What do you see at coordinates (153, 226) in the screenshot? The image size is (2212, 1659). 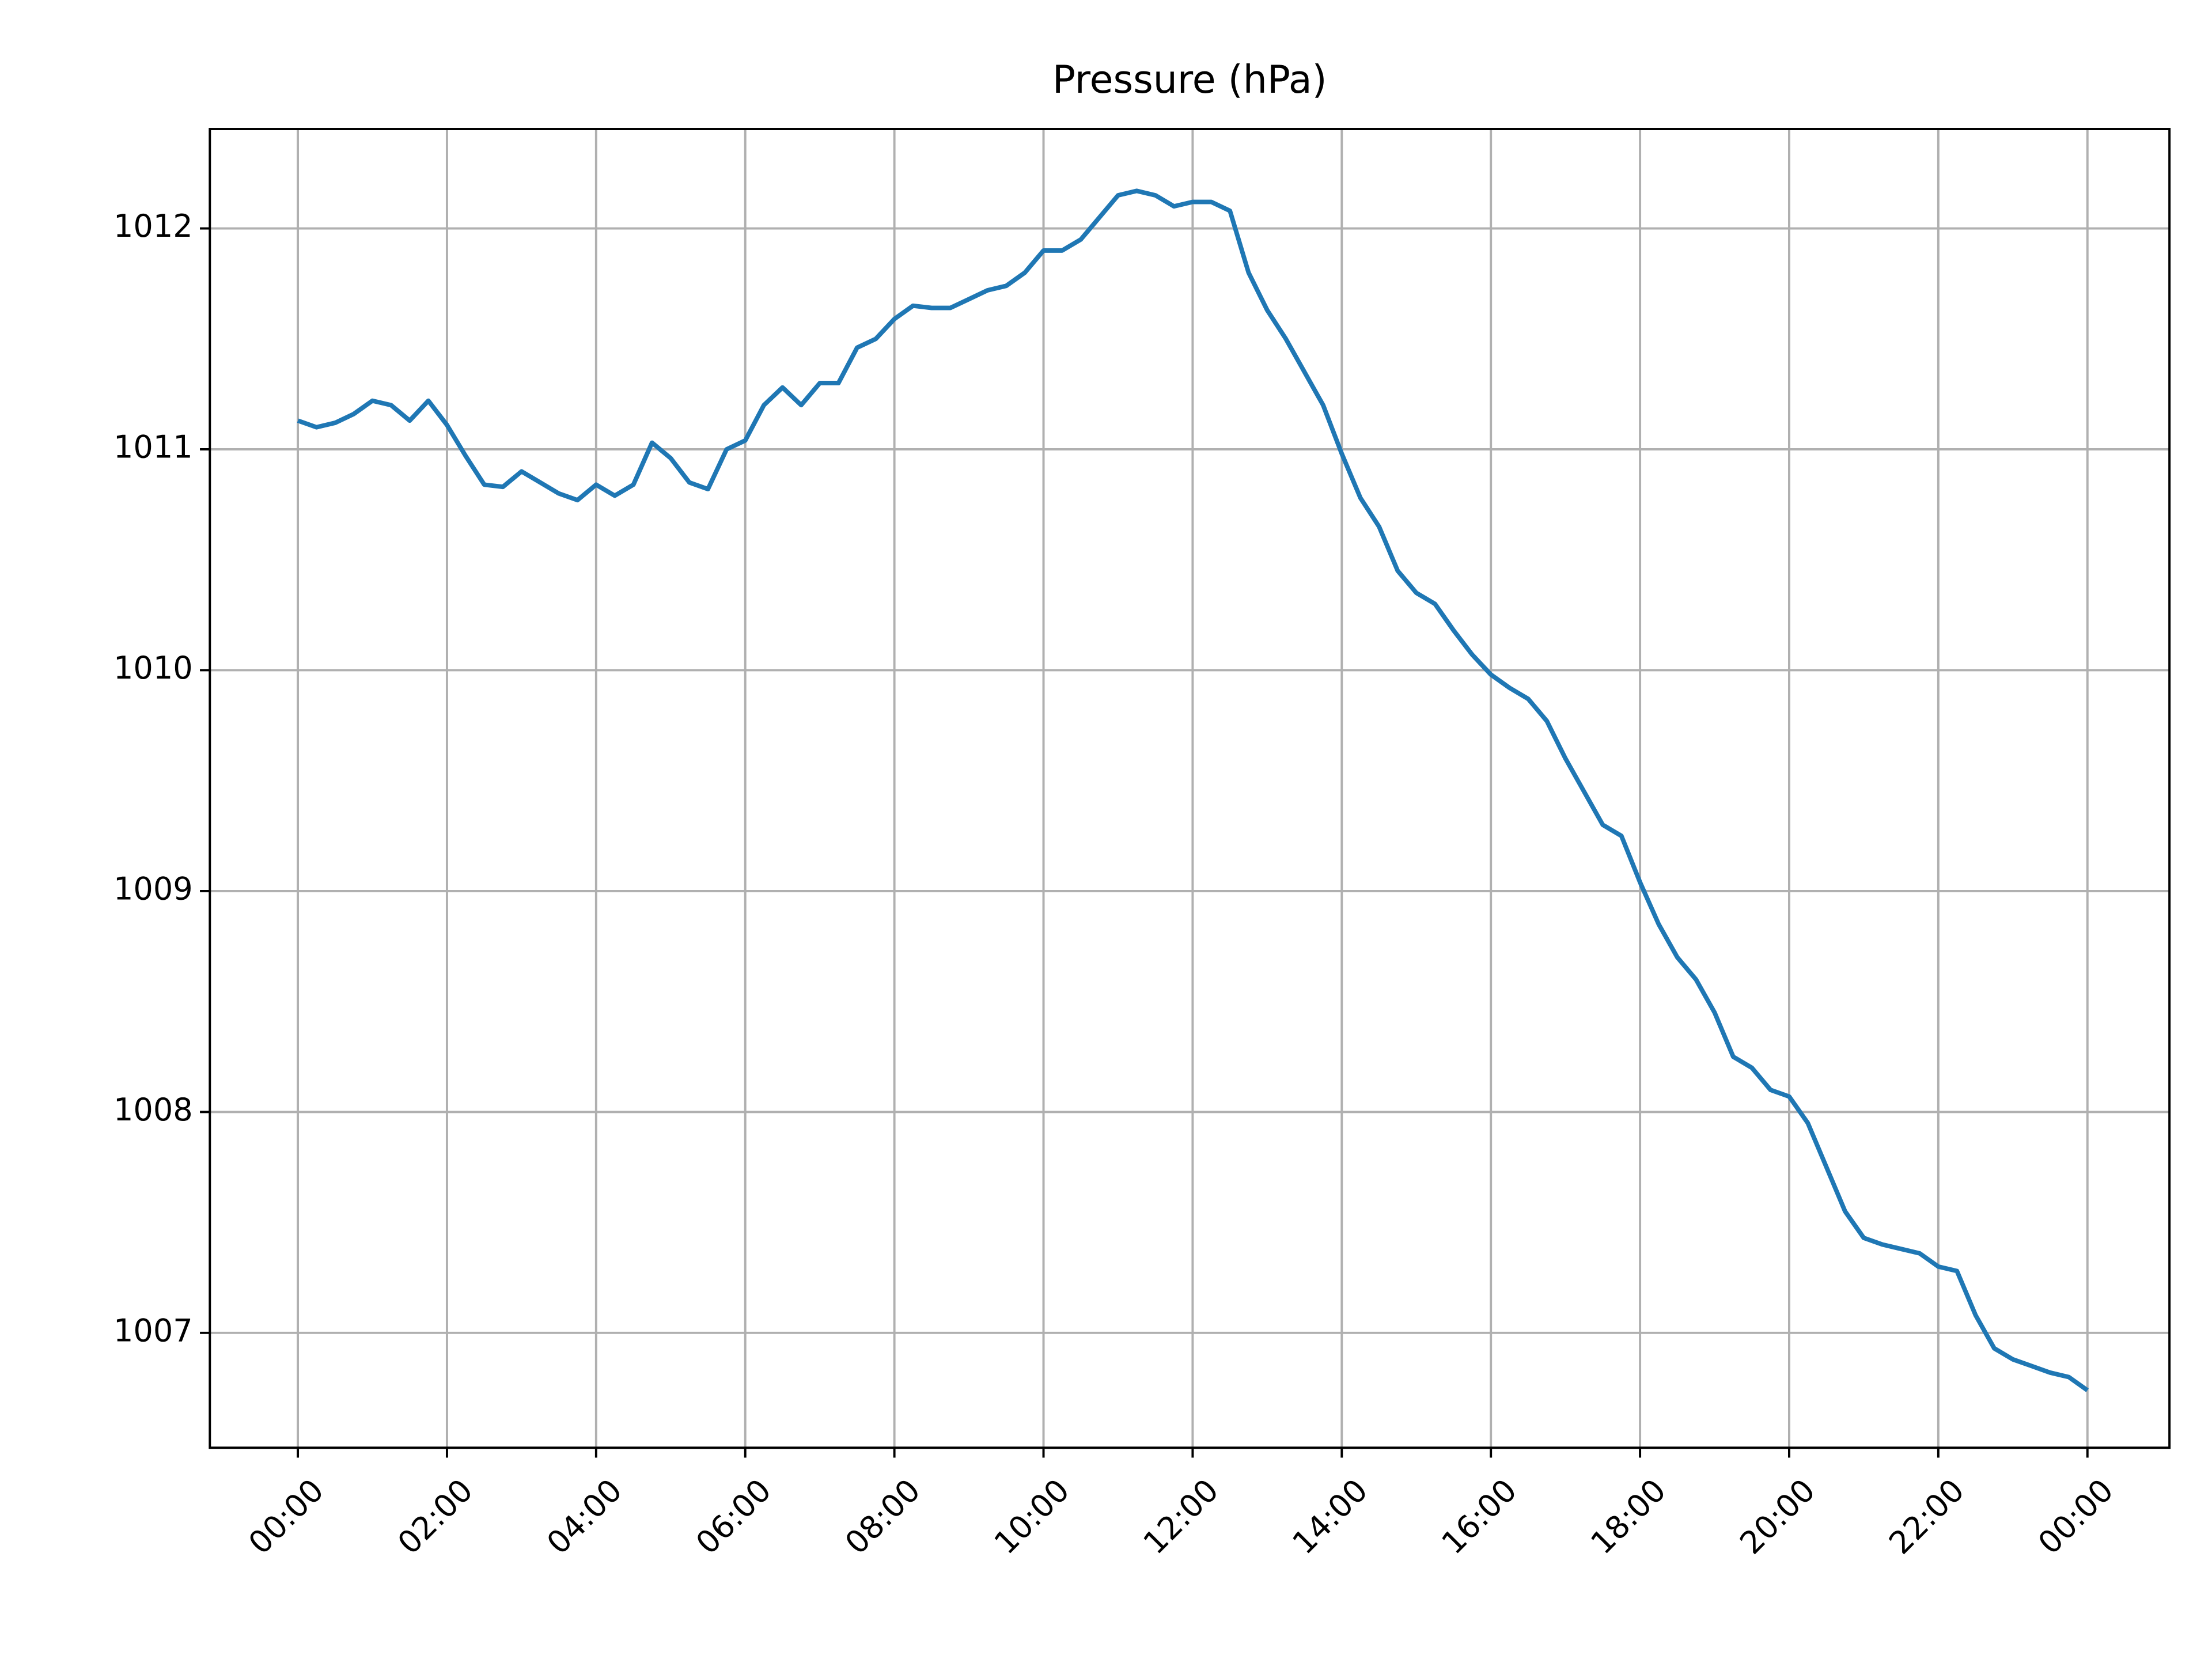 I see `y-tick-label: 1012` at bounding box center [153, 226].